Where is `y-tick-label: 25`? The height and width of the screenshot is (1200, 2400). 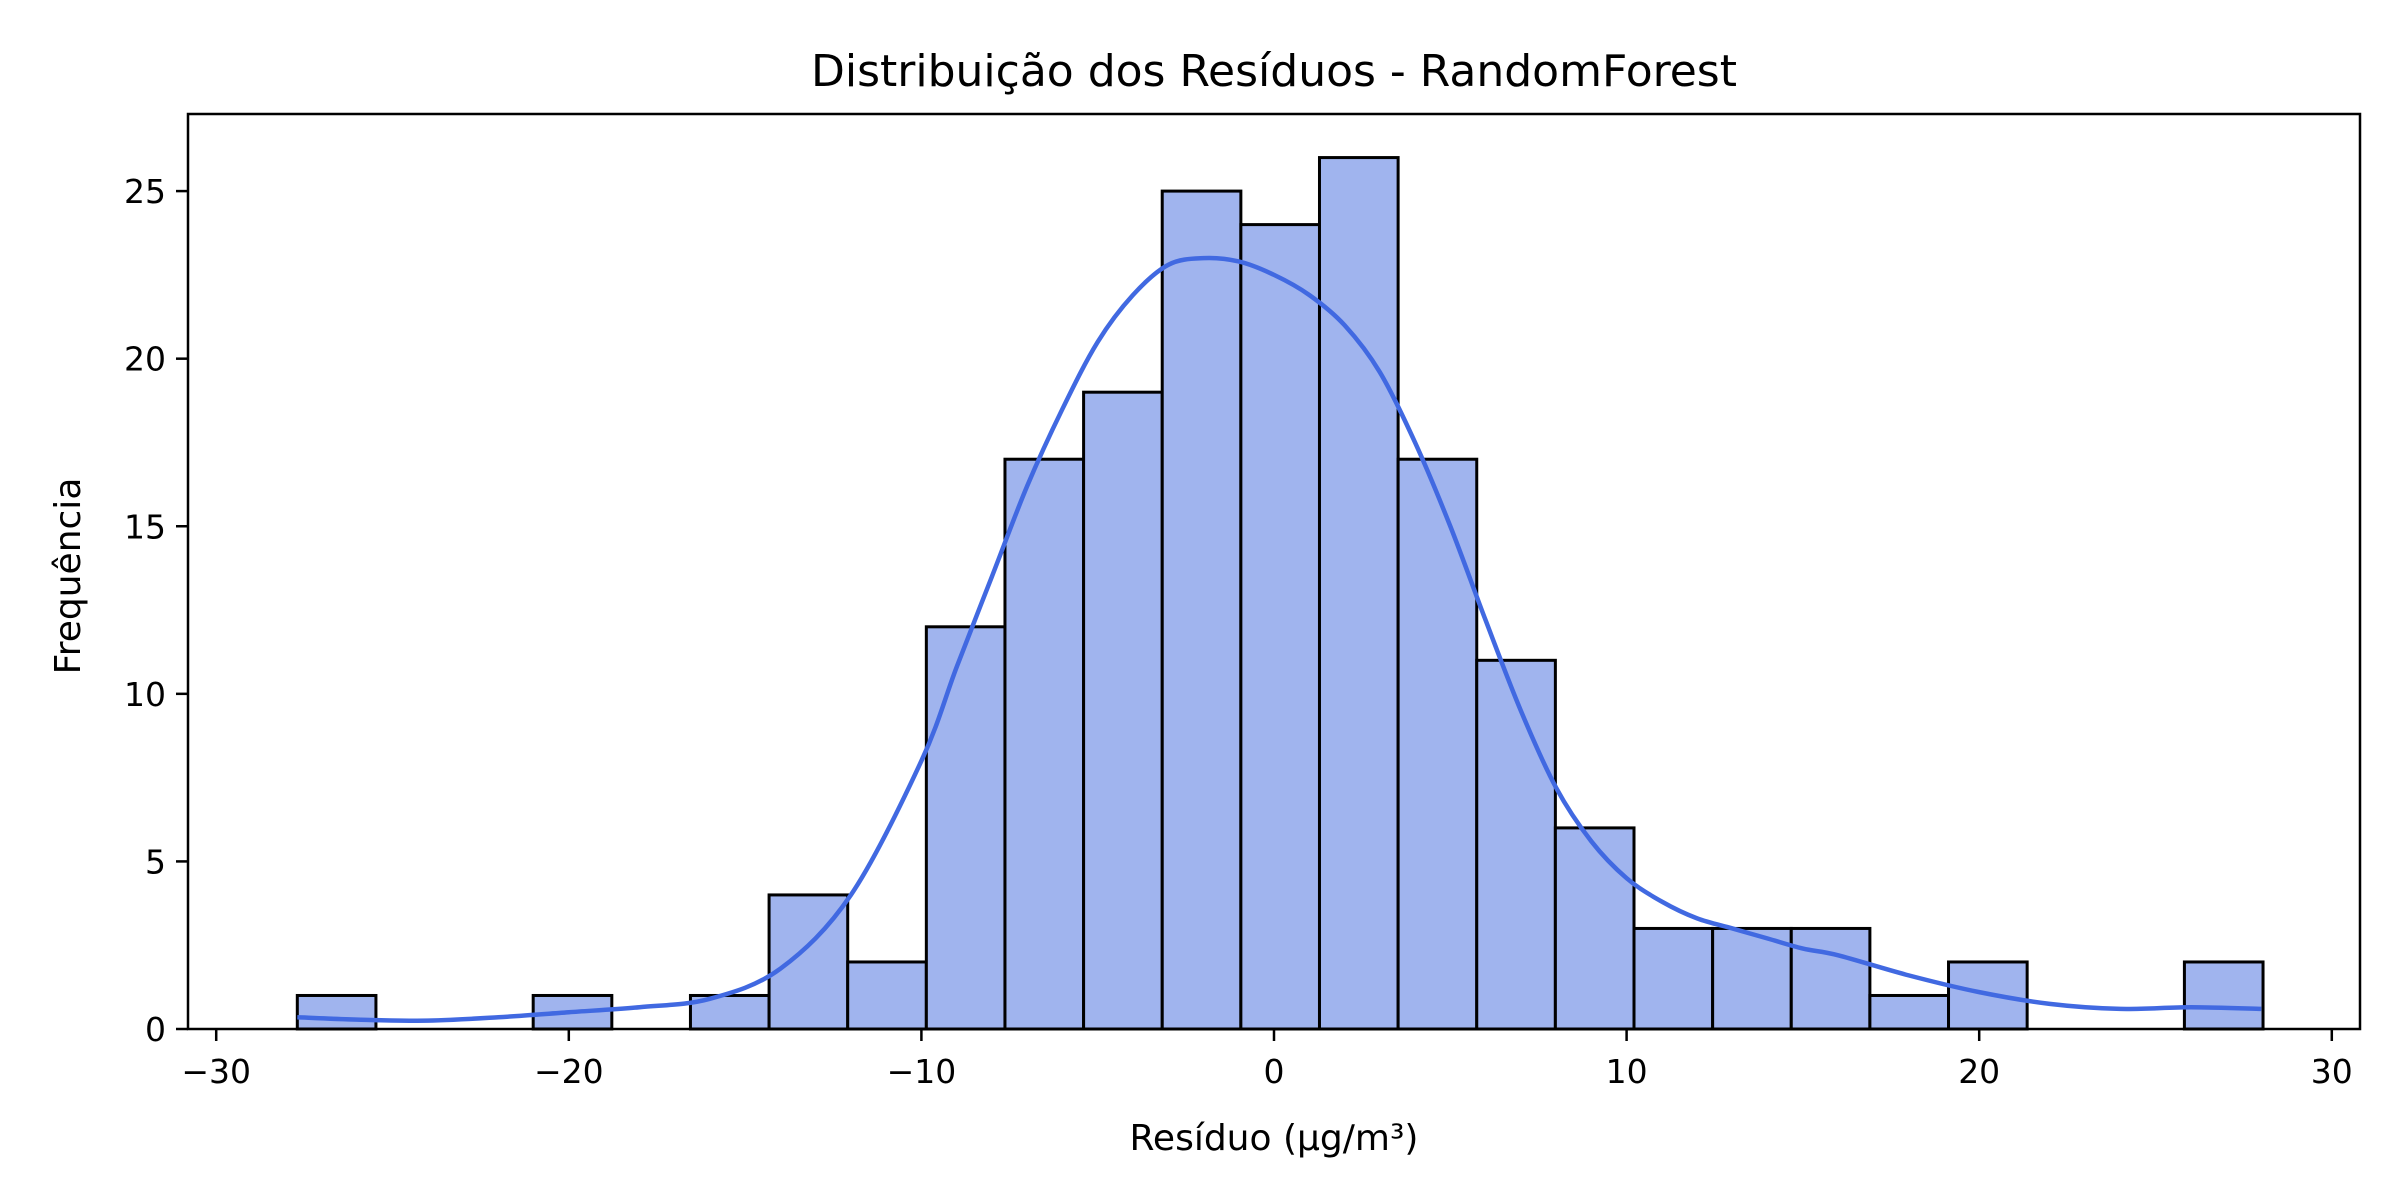
y-tick-label: 25 is located at coordinates (145, 191).